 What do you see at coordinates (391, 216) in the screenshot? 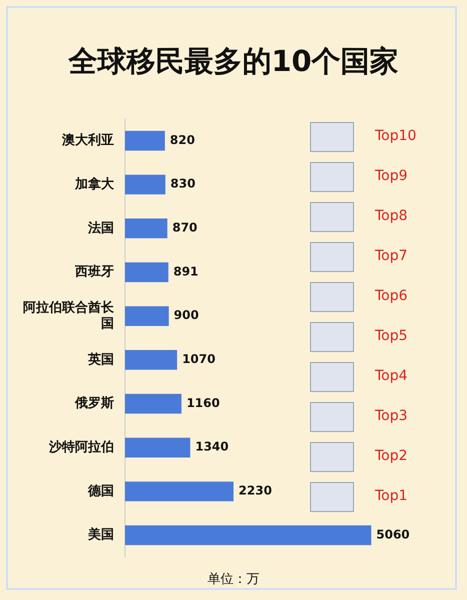
I see `text: Top8` at bounding box center [391, 216].